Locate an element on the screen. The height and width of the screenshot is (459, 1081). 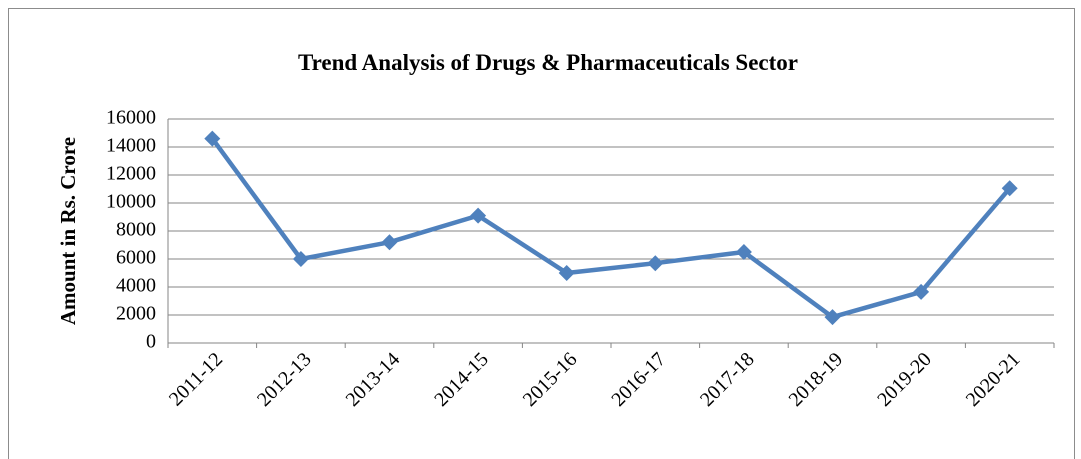
y-tick-label: 16000 is located at coordinates (131, 118).